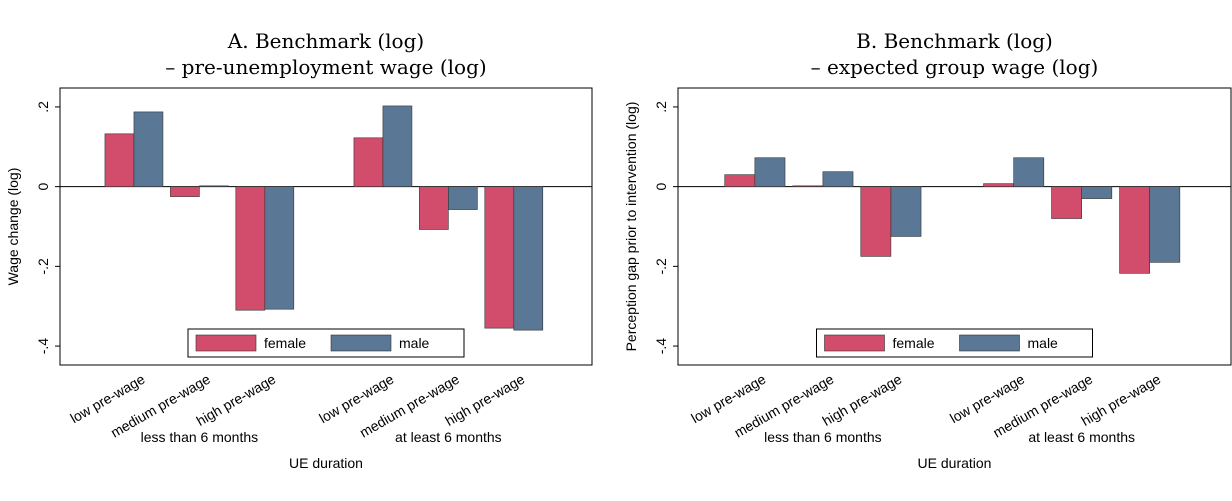  What do you see at coordinates (954, 41) in the screenshot?
I see `chart-title: B. Benchmark (log)` at bounding box center [954, 41].